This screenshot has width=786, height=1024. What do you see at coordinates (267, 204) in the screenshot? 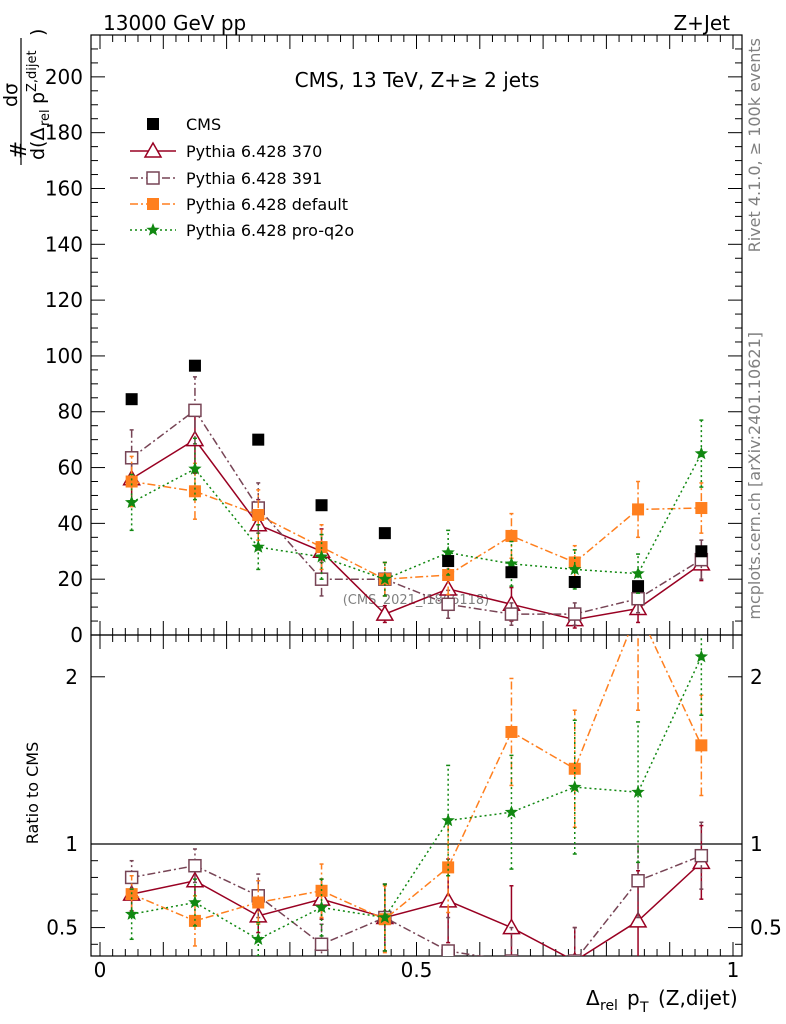
I see `legend-label-pythia-default: Pythia 6.428 default` at bounding box center [267, 204].